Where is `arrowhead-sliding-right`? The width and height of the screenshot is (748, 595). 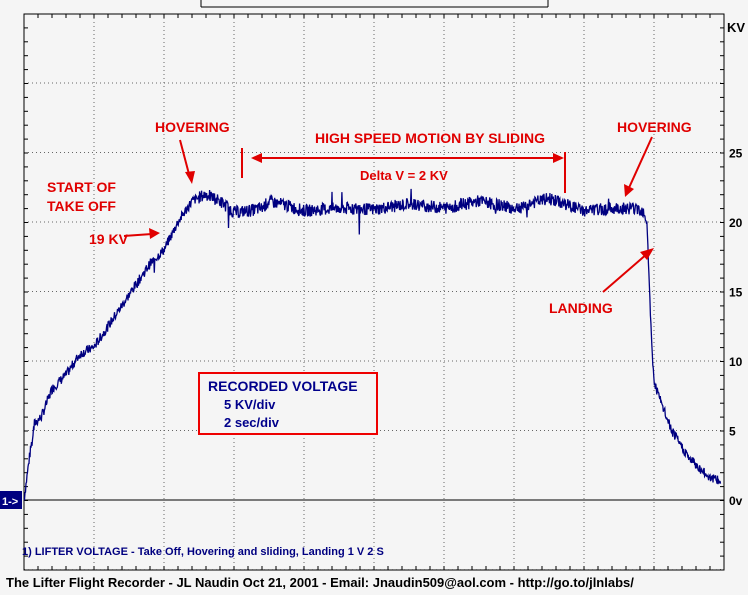
arrowhead-sliding-right is located at coordinates (558, 158).